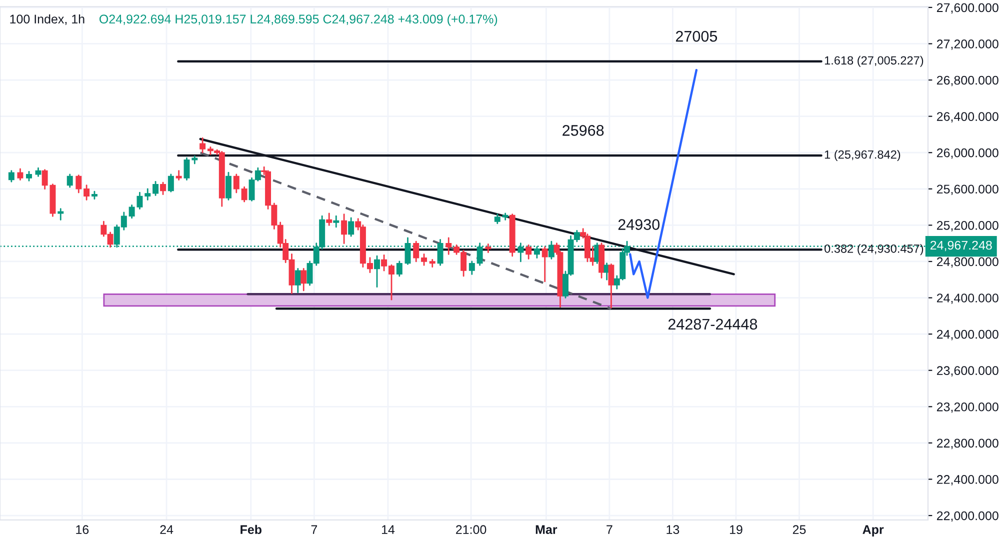  What do you see at coordinates (967, 480) in the screenshot?
I see `y-tick-label: 22,400.000` at bounding box center [967, 480].